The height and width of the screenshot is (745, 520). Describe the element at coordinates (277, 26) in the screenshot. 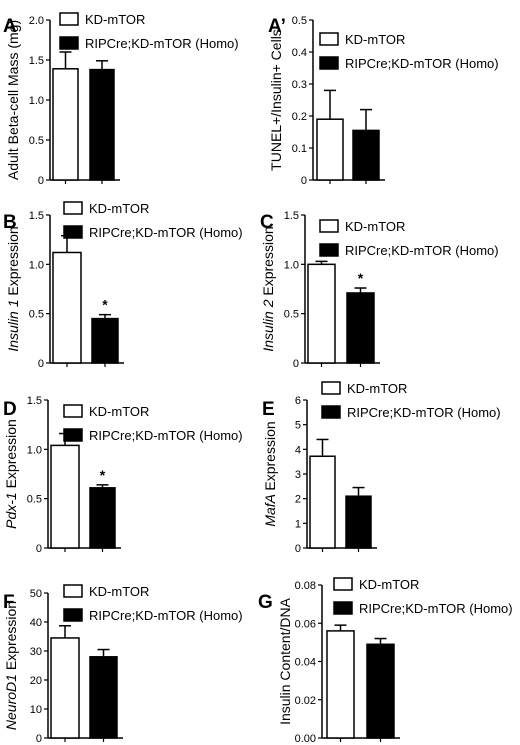

I see `panel-label: A’` at that location.